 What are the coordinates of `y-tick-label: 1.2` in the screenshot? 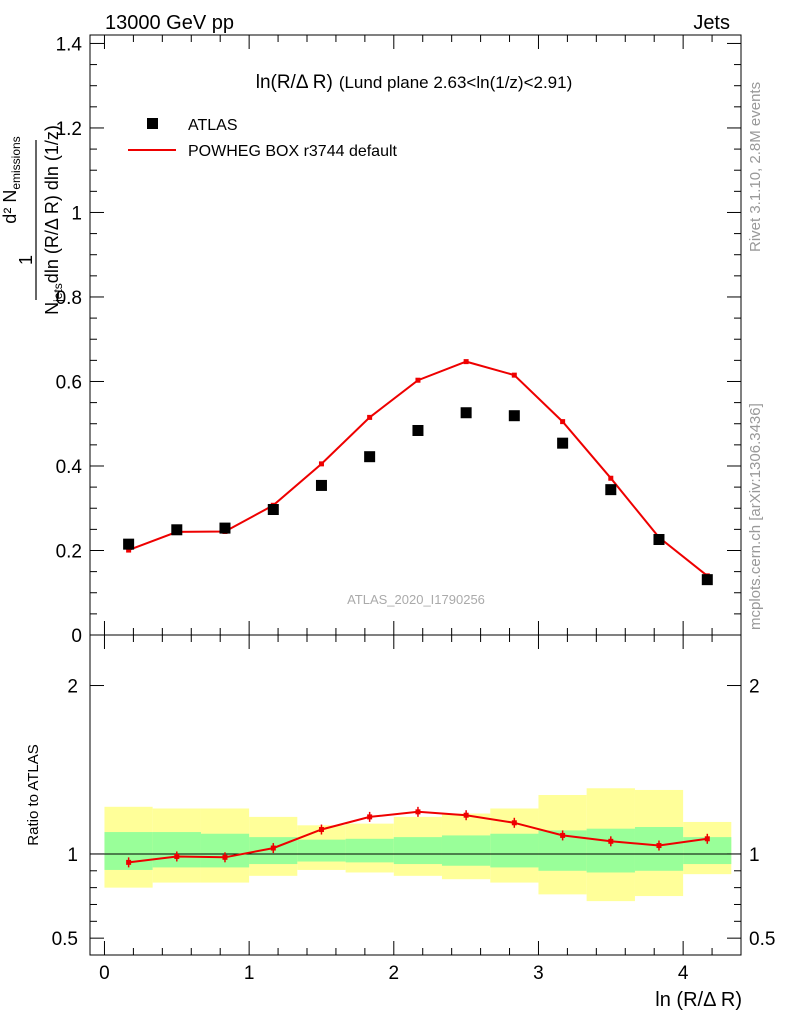 It's located at (69, 129).